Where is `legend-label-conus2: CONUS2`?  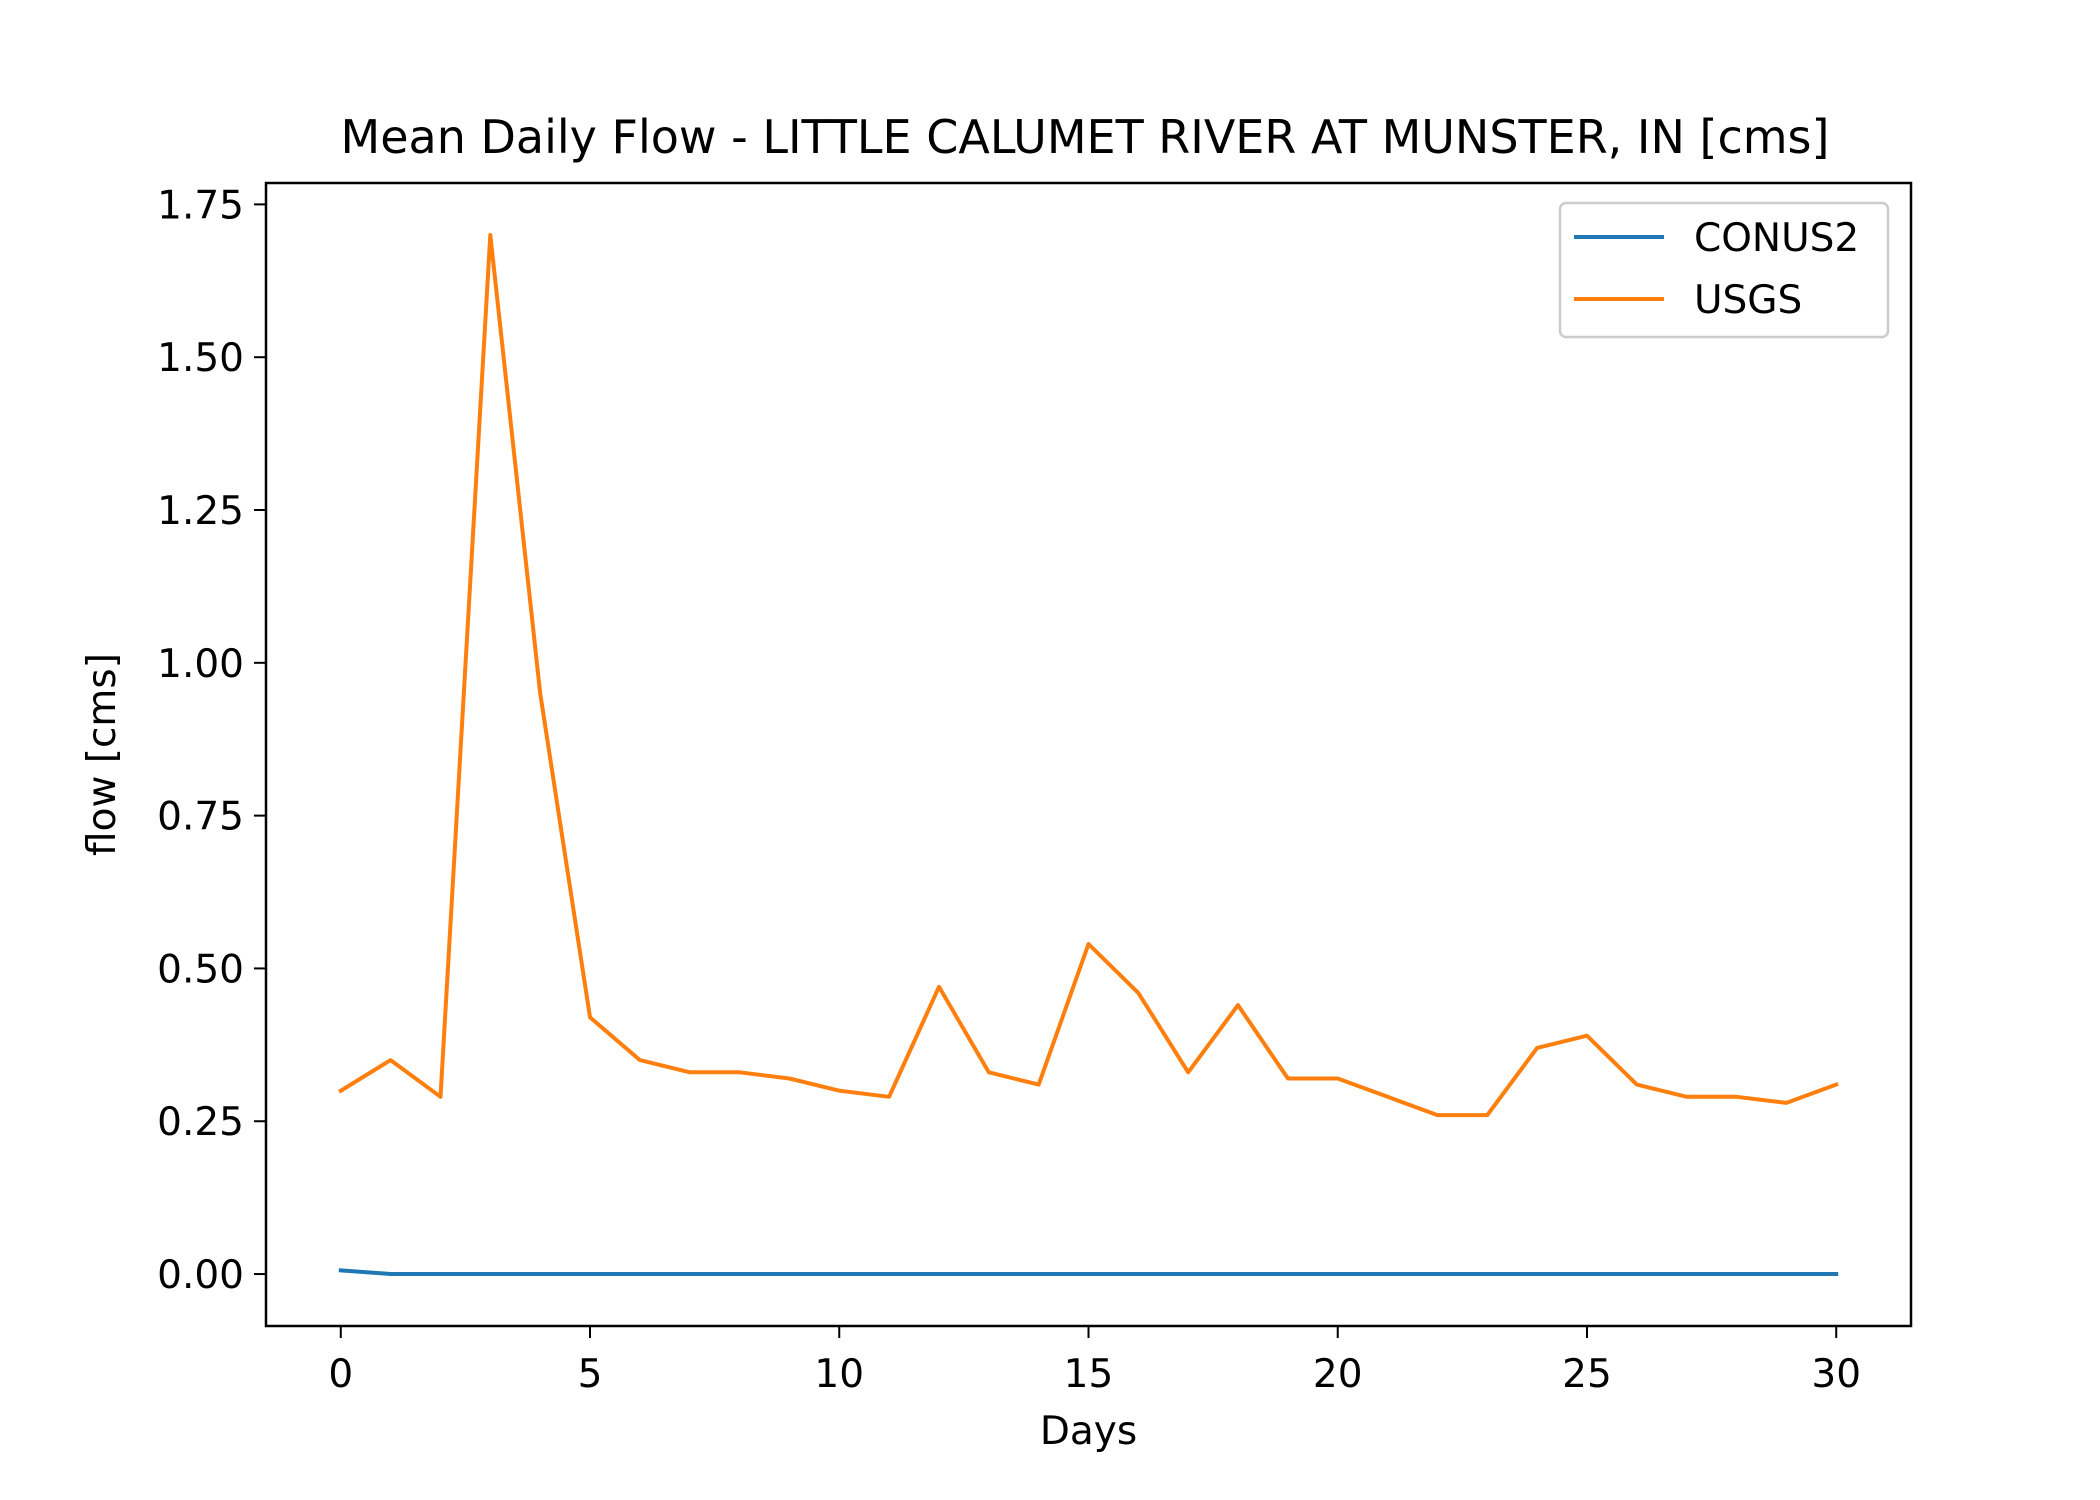
legend-label-conus2: CONUS2 is located at coordinates (1776, 238).